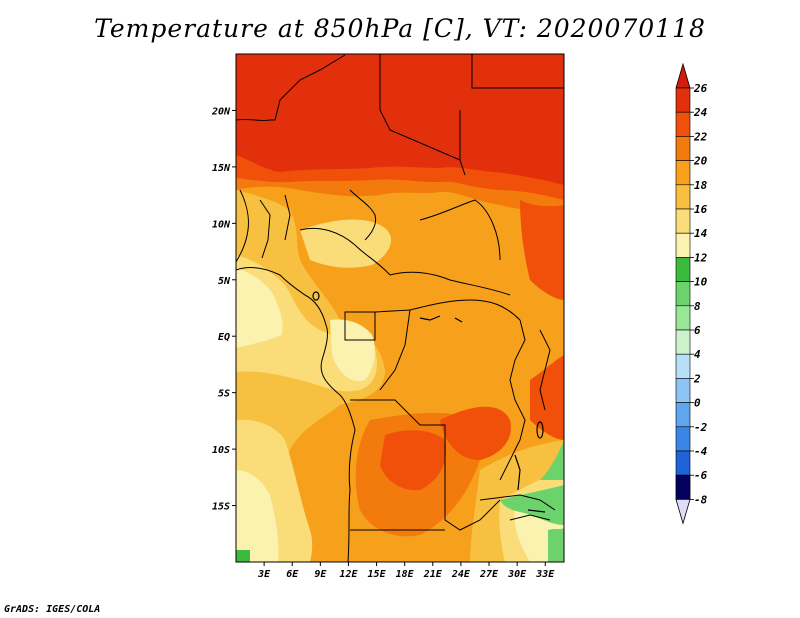 Image resolution: width=800 pixels, height=618 pixels. I want to click on colorbar-label: -8, so click(701, 499).